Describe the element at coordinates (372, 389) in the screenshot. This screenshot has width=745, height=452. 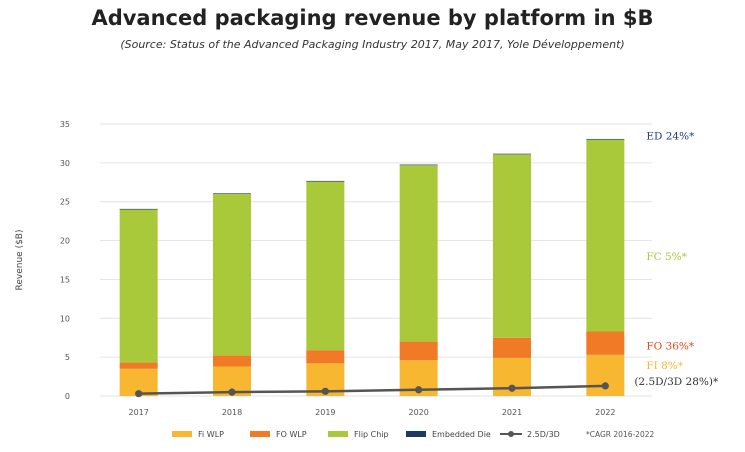
I see `line-2-5d-3d` at that location.